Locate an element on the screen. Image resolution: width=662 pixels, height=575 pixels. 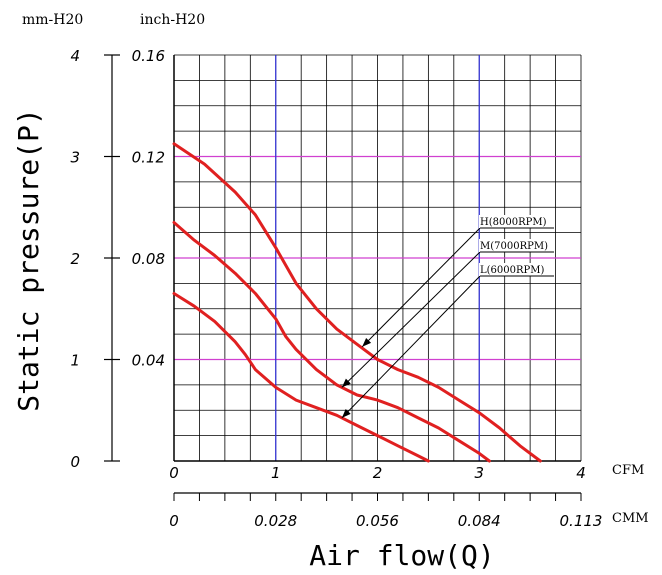
cfm-tick-label: 1 is located at coordinates (276, 473).